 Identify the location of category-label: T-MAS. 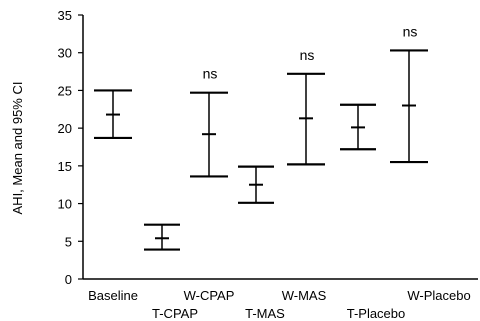
(265, 313).